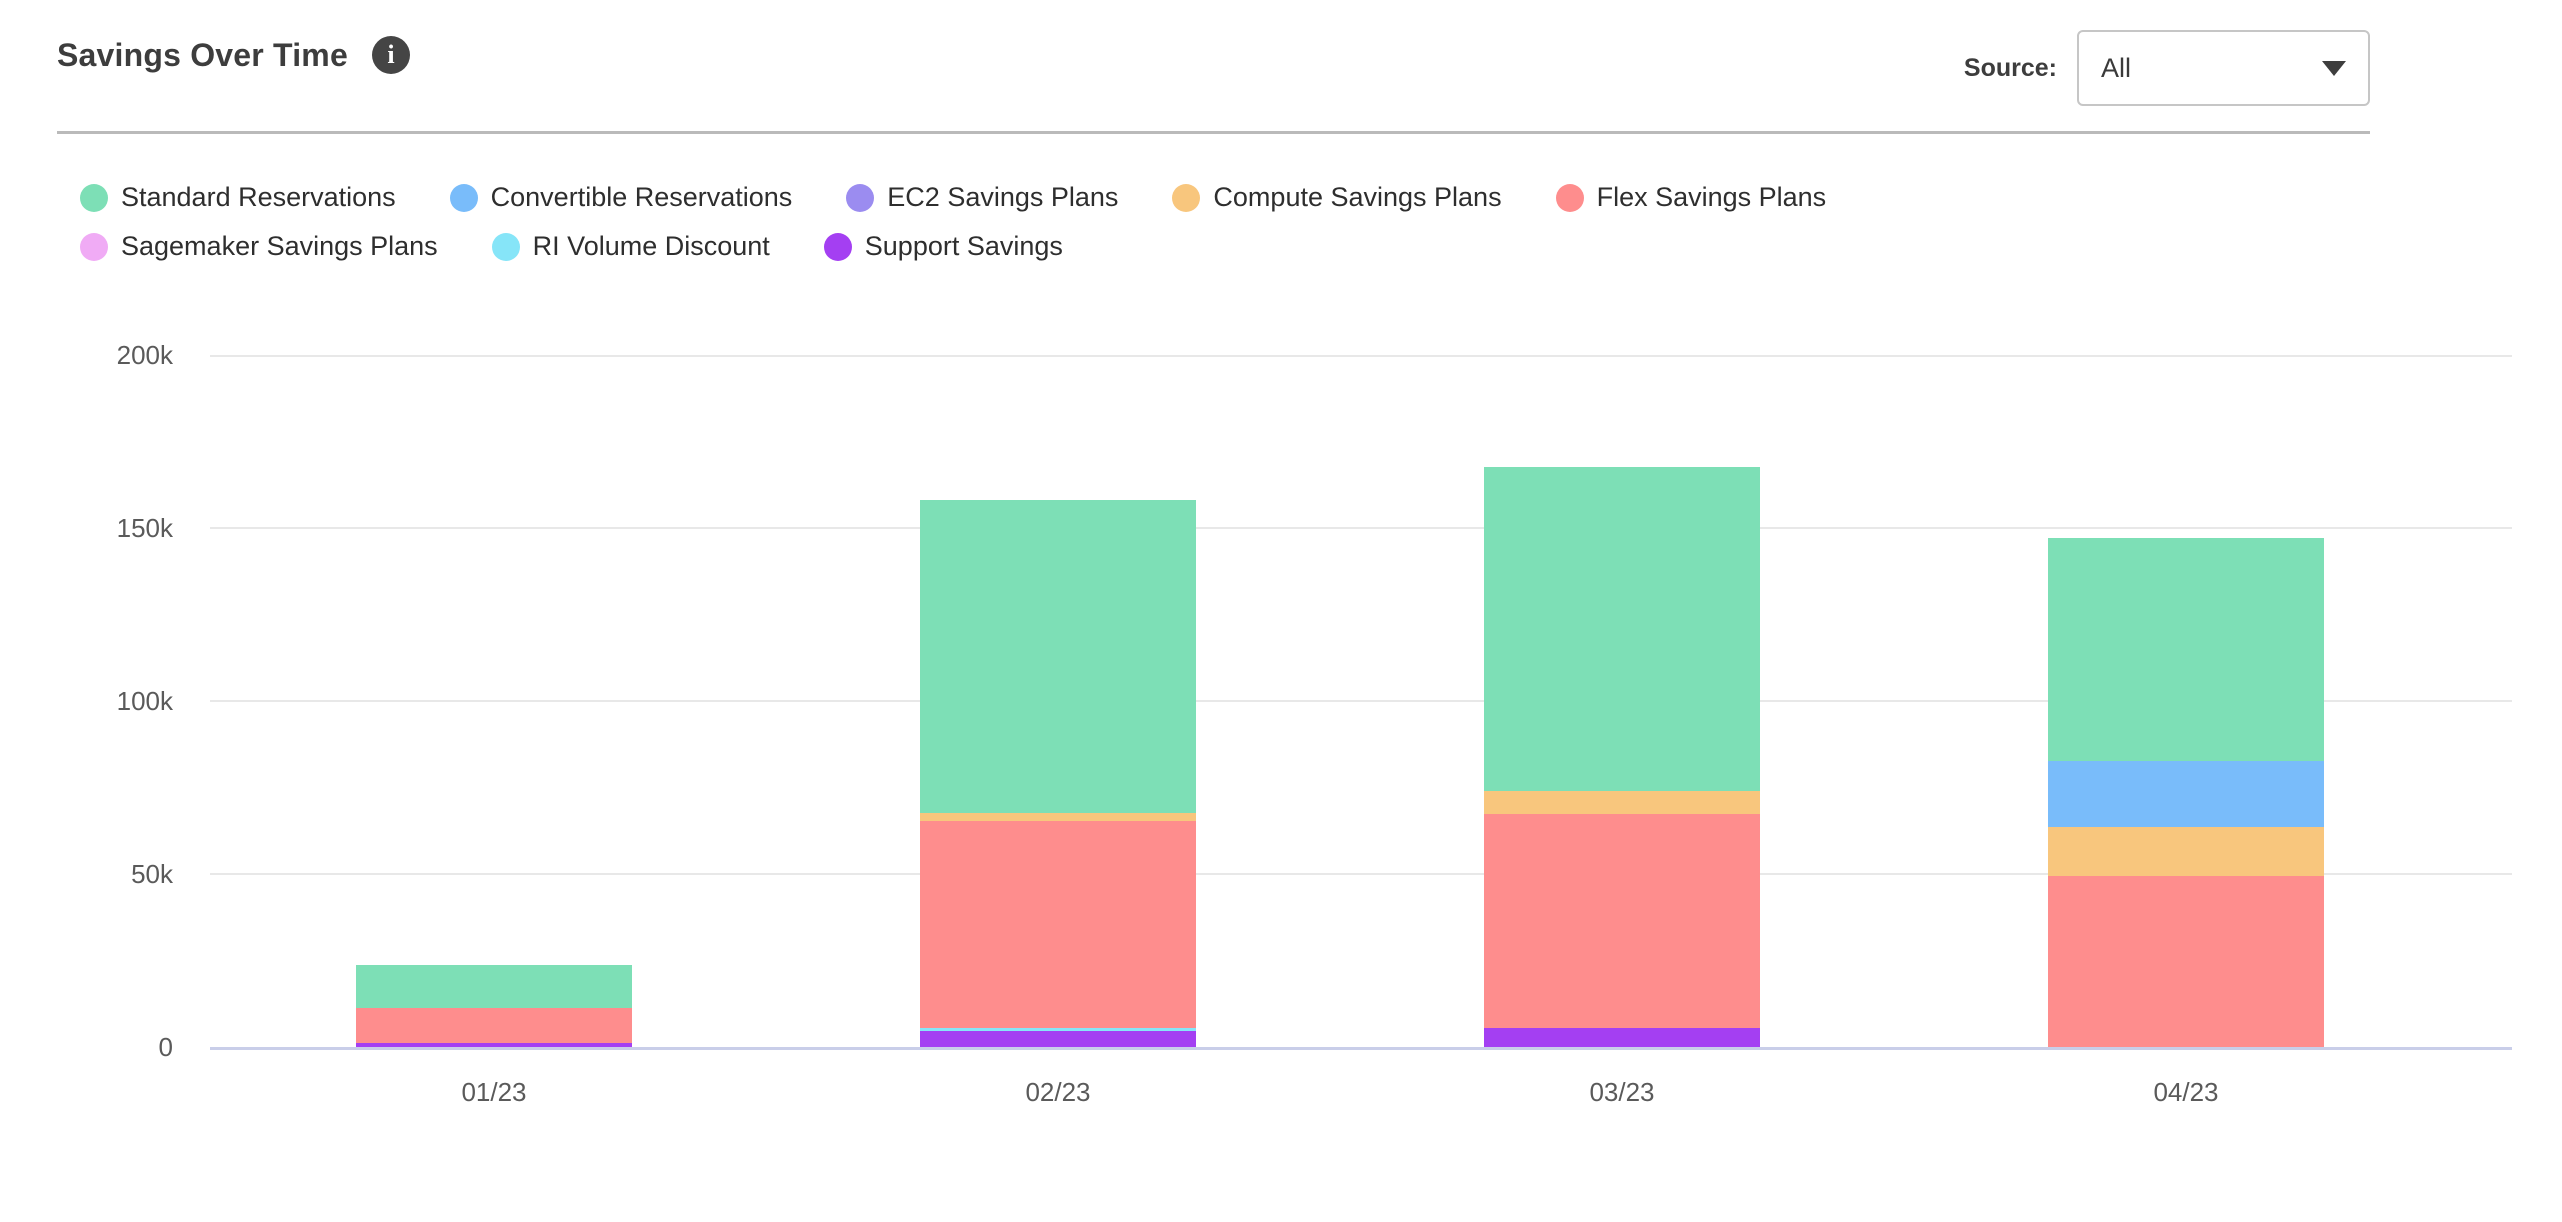 Image resolution: width=2562 pixels, height=1222 pixels. Describe the element at coordinates (165, 1047) in the screenshot. I see `y-tick-label: 0` at that location.